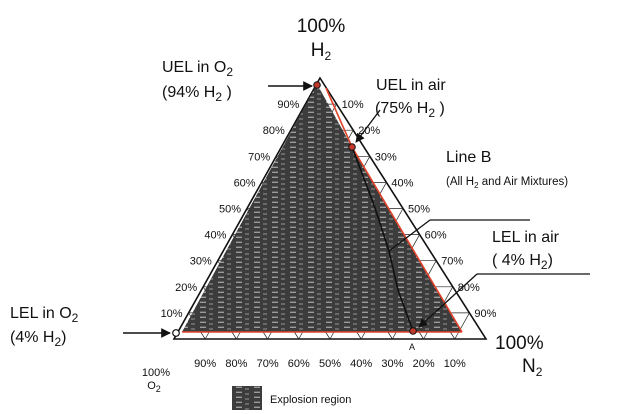 The width and height of the screenshot is (640, 414). What do you see at coordinates (321, 26) in the screenshot?
I see `apex-top-pct: 100%` at bounding box center [321, 26].